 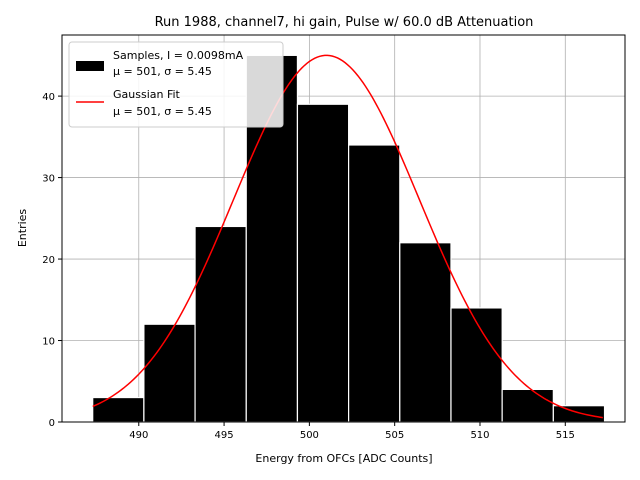 I want to click on x-axis-label: Energy from OFCs [ADC Counts], so click(x=343, y=458).